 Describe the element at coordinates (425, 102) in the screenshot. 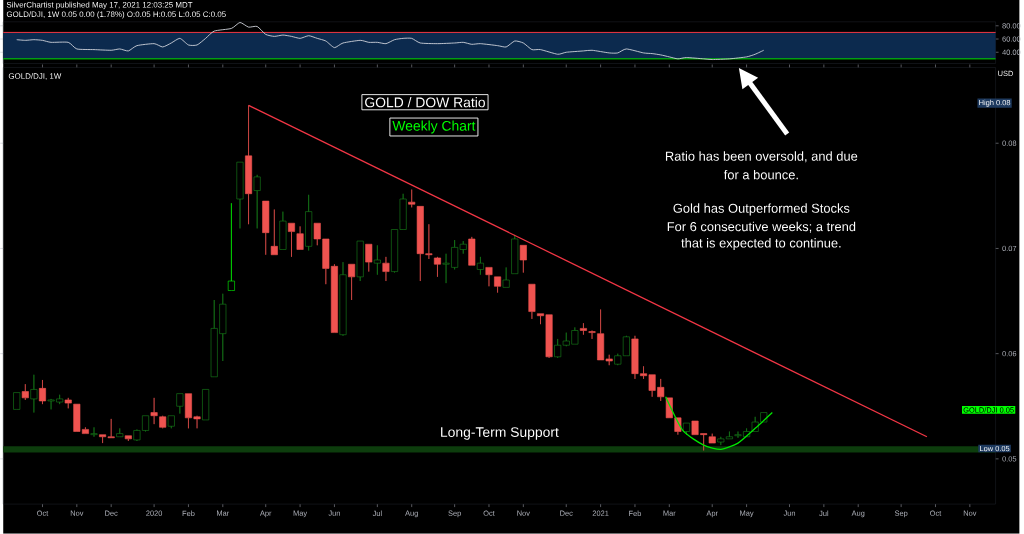

I see `text: GOLD / DOW Ratio` at that location.